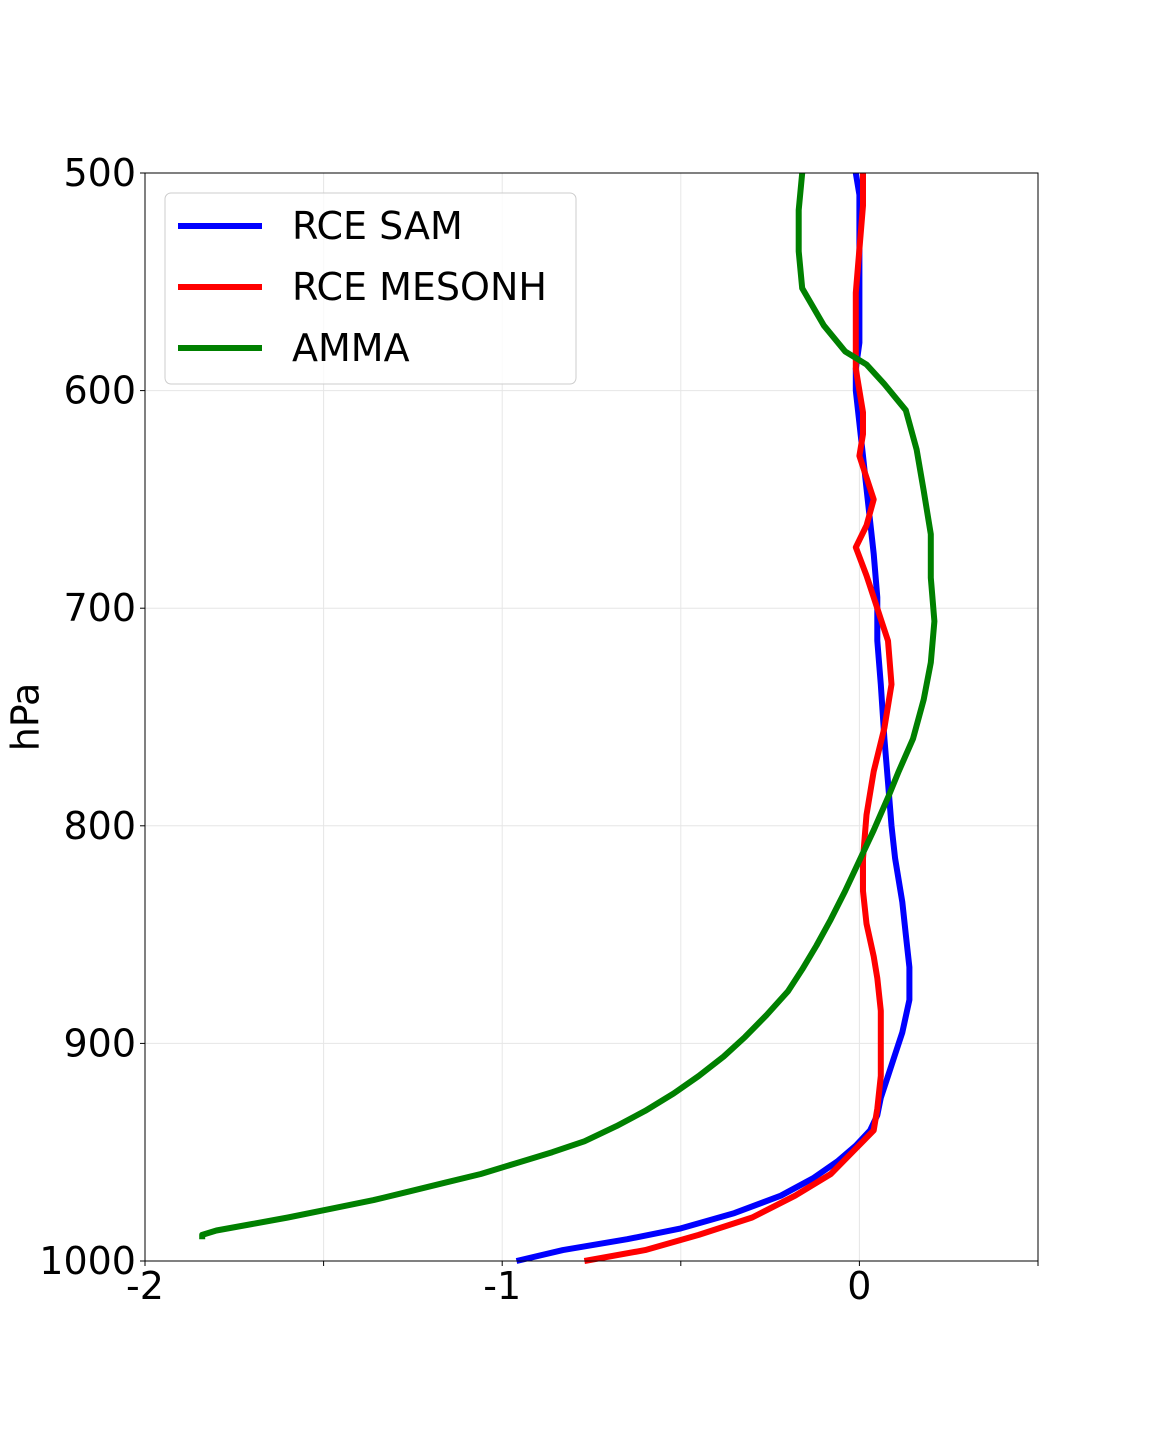 The image size is (1152, 1440). I want to click on y-tick-label: 700, so click(99, 608).